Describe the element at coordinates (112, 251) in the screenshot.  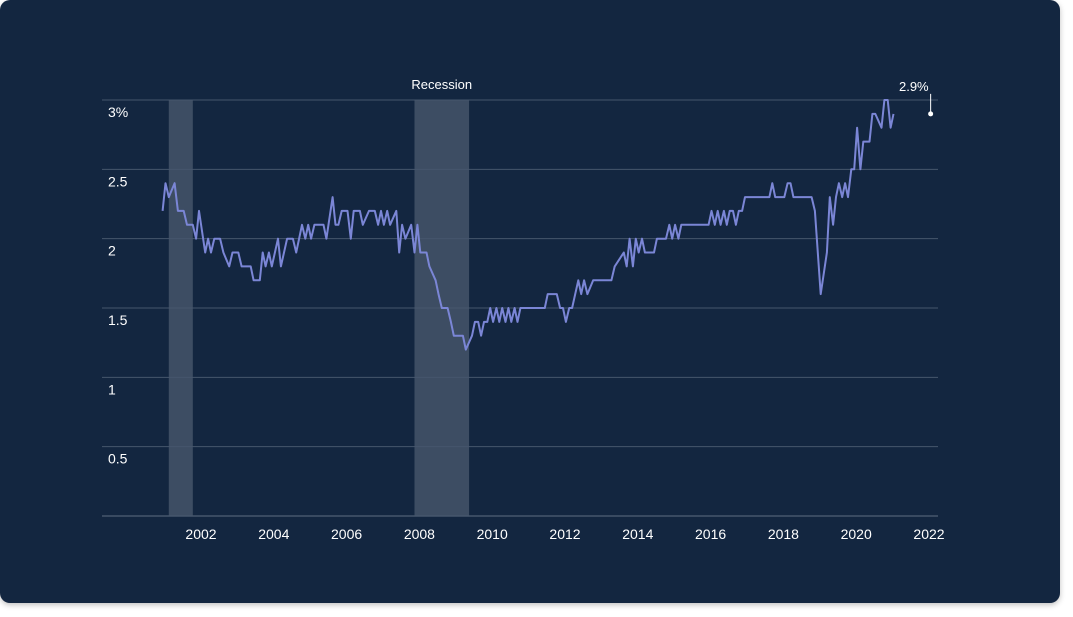
I see `y-tick-label: 2` at that location.